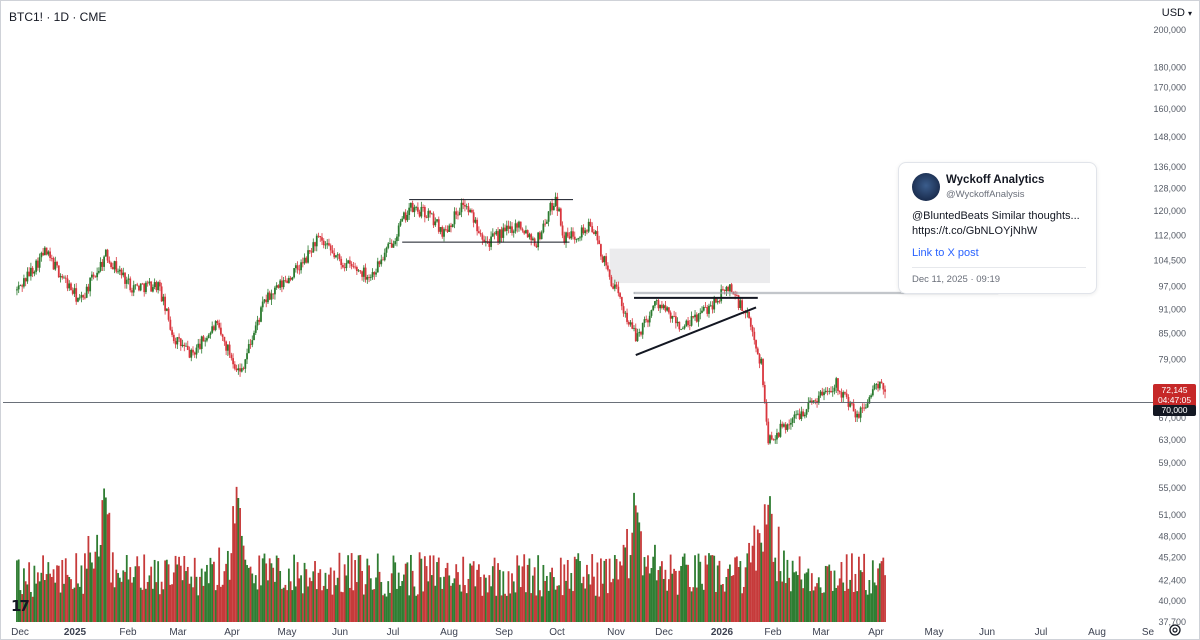 This screenshot has width=1200, height=640. I want to click on price-tick-label: 40,000, so click(1172, 601).